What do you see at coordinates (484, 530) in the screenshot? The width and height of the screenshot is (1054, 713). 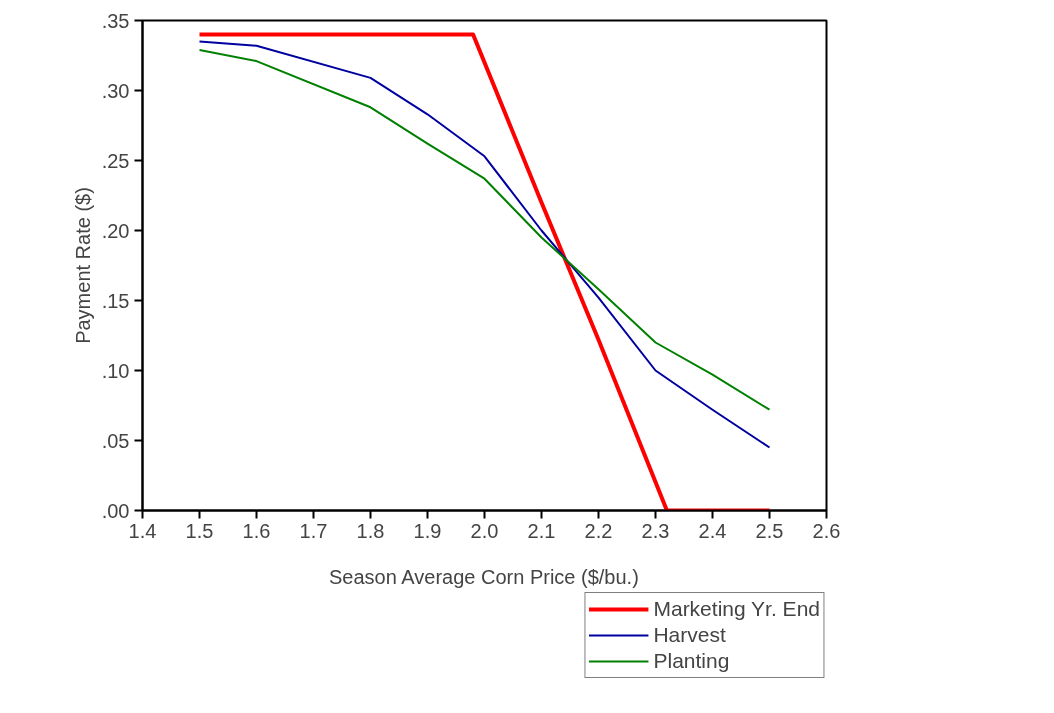 I see `x-tick-label: 2.0` at bounding box center [484, 530].